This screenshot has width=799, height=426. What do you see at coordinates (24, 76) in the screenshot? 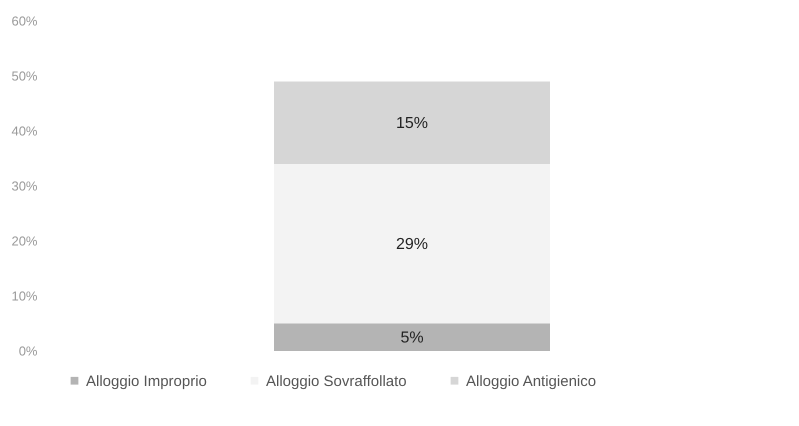
I see `y-tick-label: 50%` at bounding box center [24, 76].